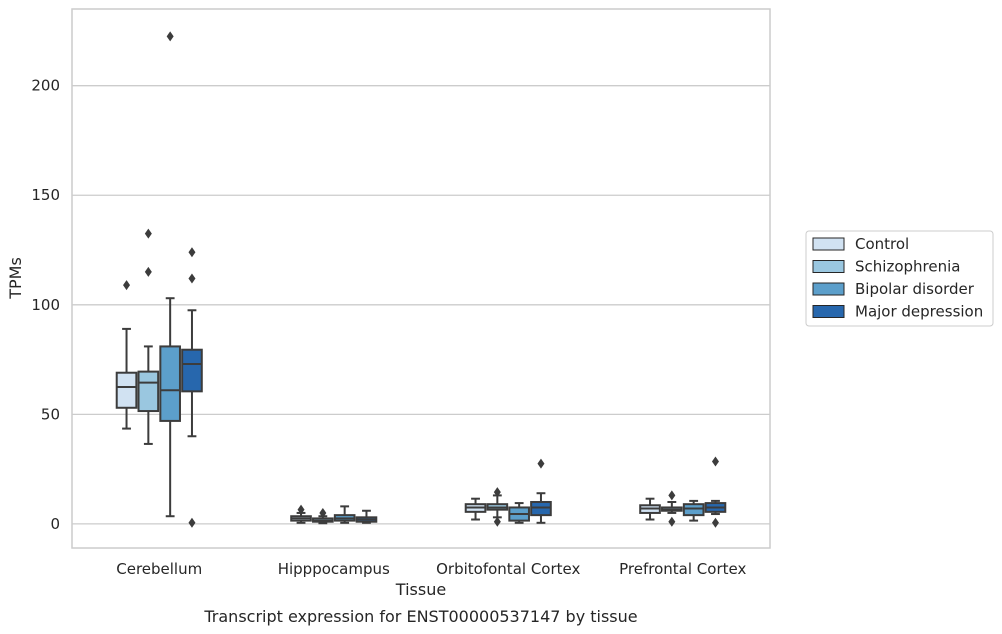  What do you see at coordinates (508, 569) in the screenshot?
I see `x-tick-label: Orbitofontal Cortex` at bounding box center [508, 569].